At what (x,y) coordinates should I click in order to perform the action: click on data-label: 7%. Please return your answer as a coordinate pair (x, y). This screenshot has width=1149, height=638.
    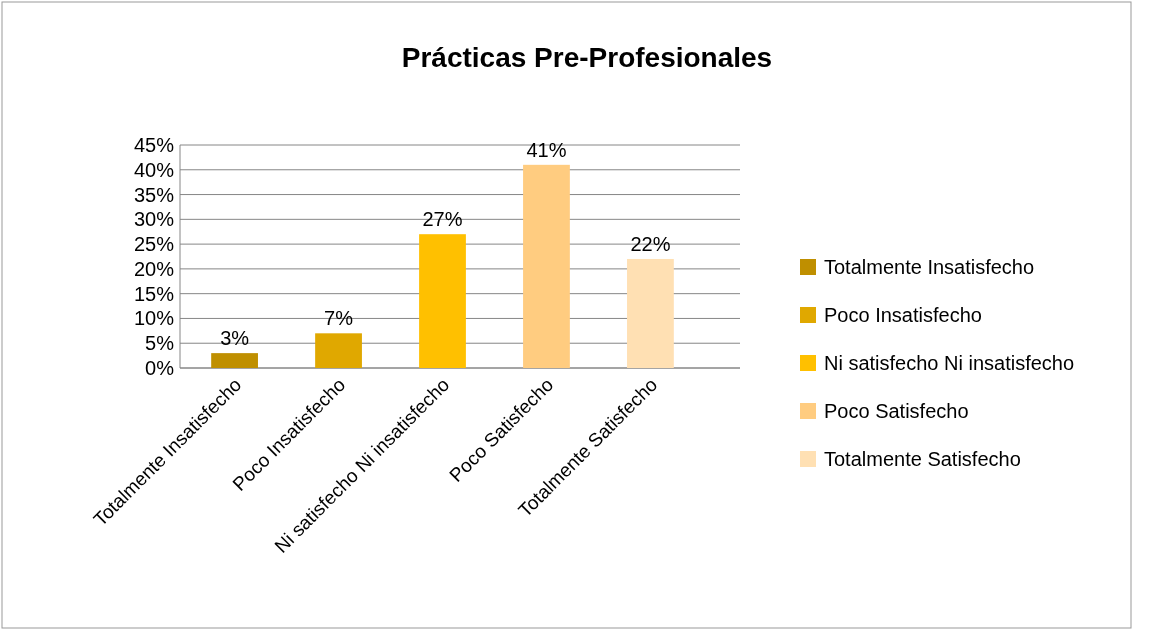
    Looking at the image, I should click on (339, 318).